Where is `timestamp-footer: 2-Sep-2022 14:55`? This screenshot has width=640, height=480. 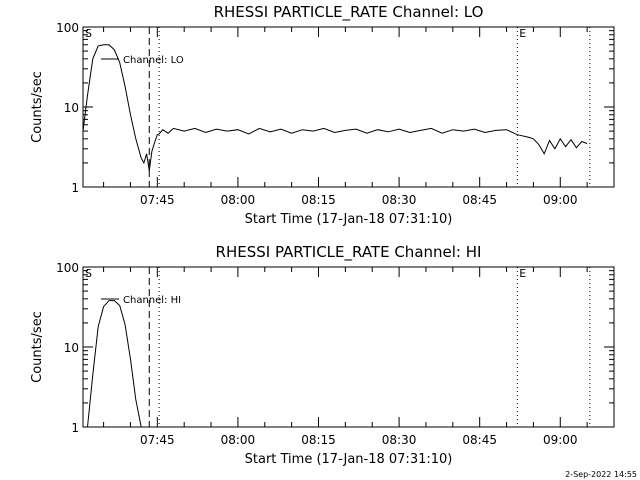
timestamp-footer: 2-Sep-2022 14:55 is located at coordinates (601, 474).